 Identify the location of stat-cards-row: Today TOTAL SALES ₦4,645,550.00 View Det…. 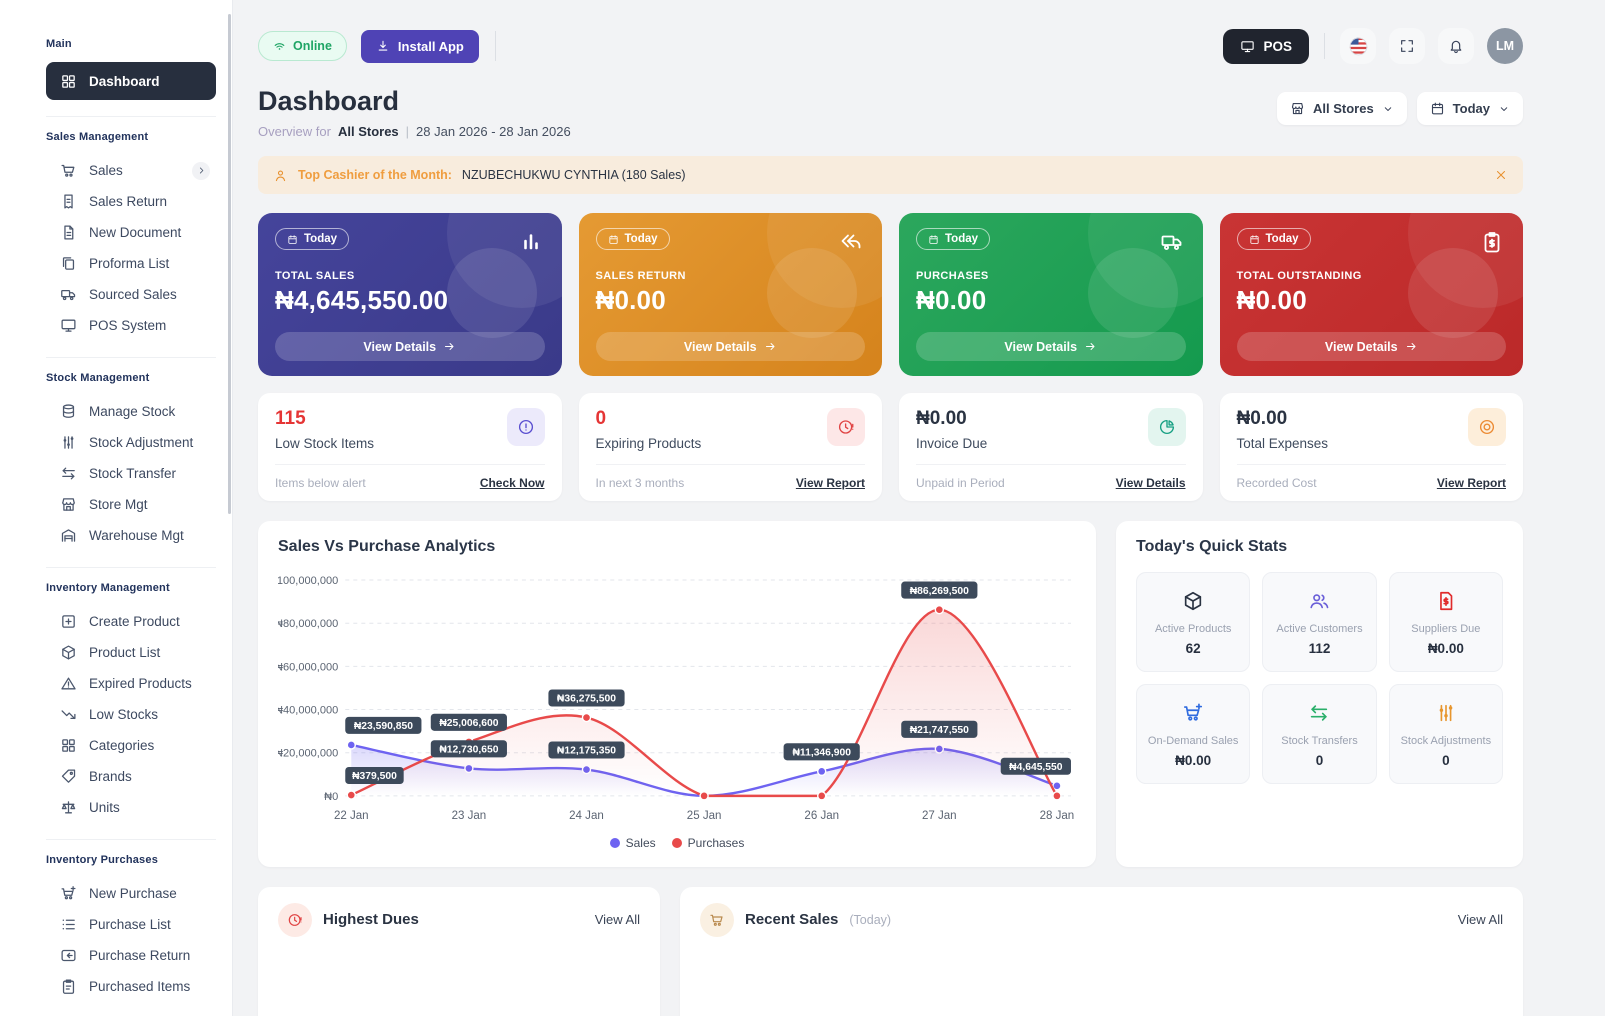
(890, 294).